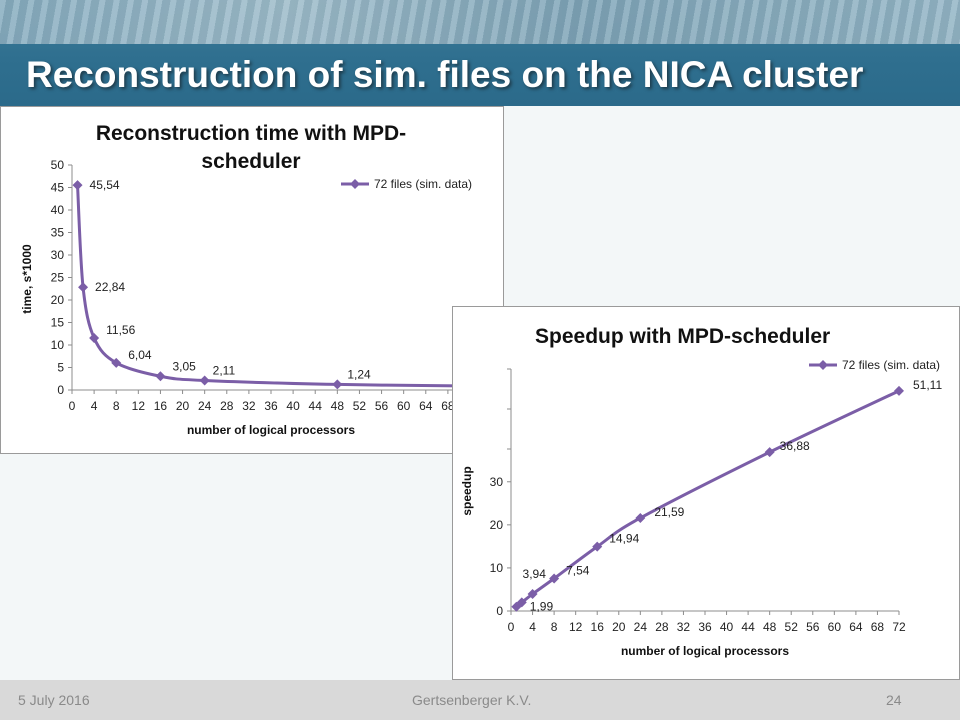 Image resolution: width=960 pixels, height=720 pixels. Describe the element at coordinates (480, 22) in the screenshot. I see `world-map-strip` at that location.